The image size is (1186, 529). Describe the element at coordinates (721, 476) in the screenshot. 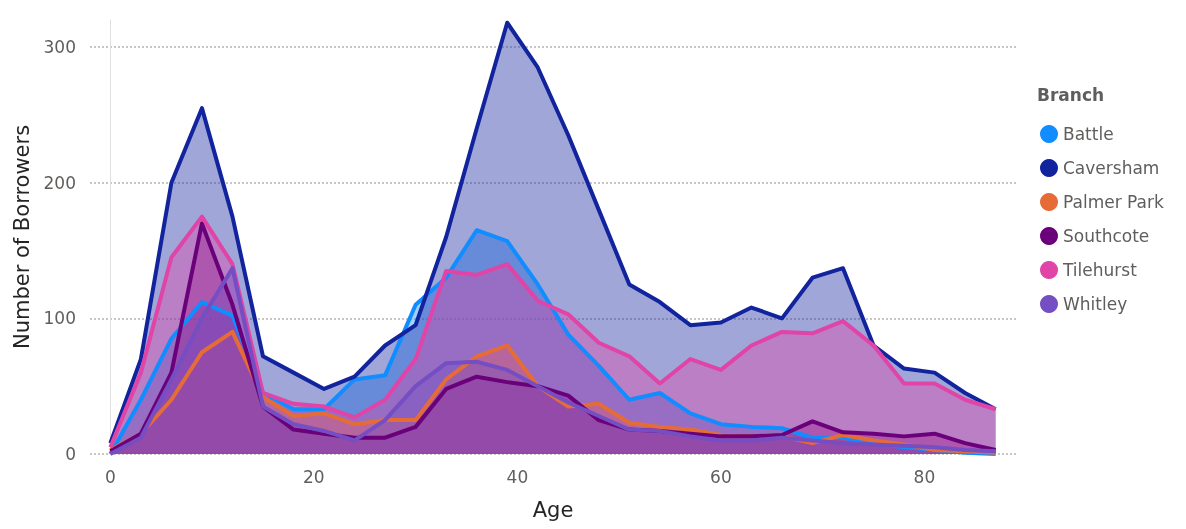

I see `x-tick-label: 60` at that location.